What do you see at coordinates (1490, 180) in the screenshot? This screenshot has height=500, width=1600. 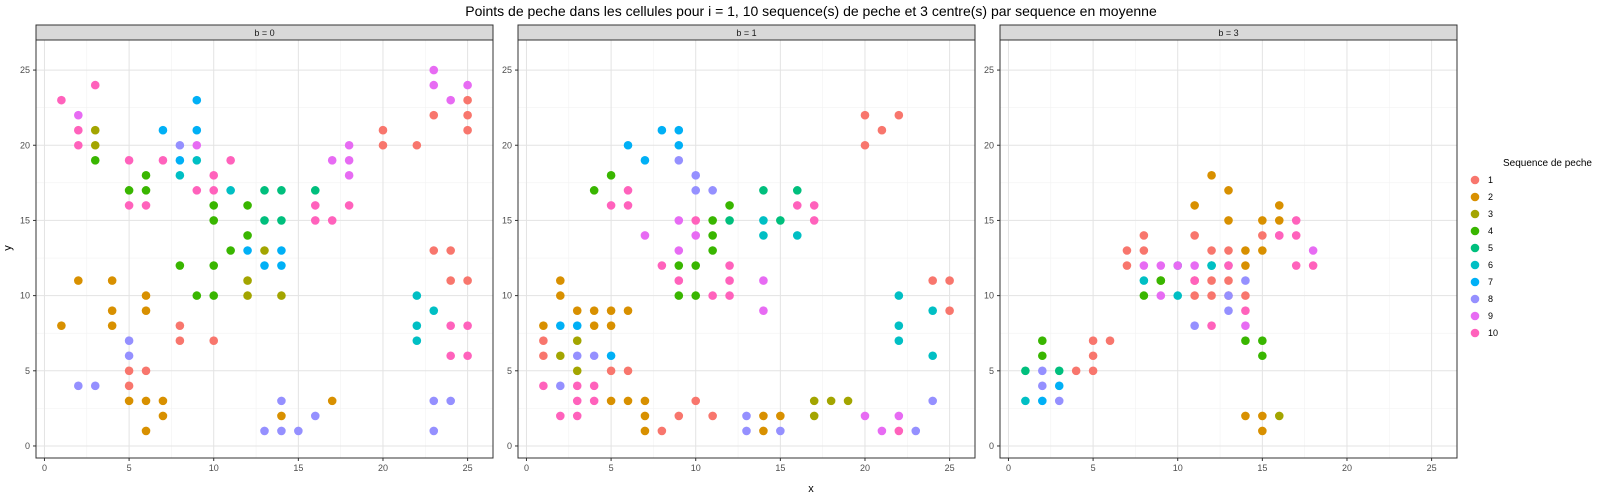 I see `legend-label: 1` at bounding box center [1490, 180].